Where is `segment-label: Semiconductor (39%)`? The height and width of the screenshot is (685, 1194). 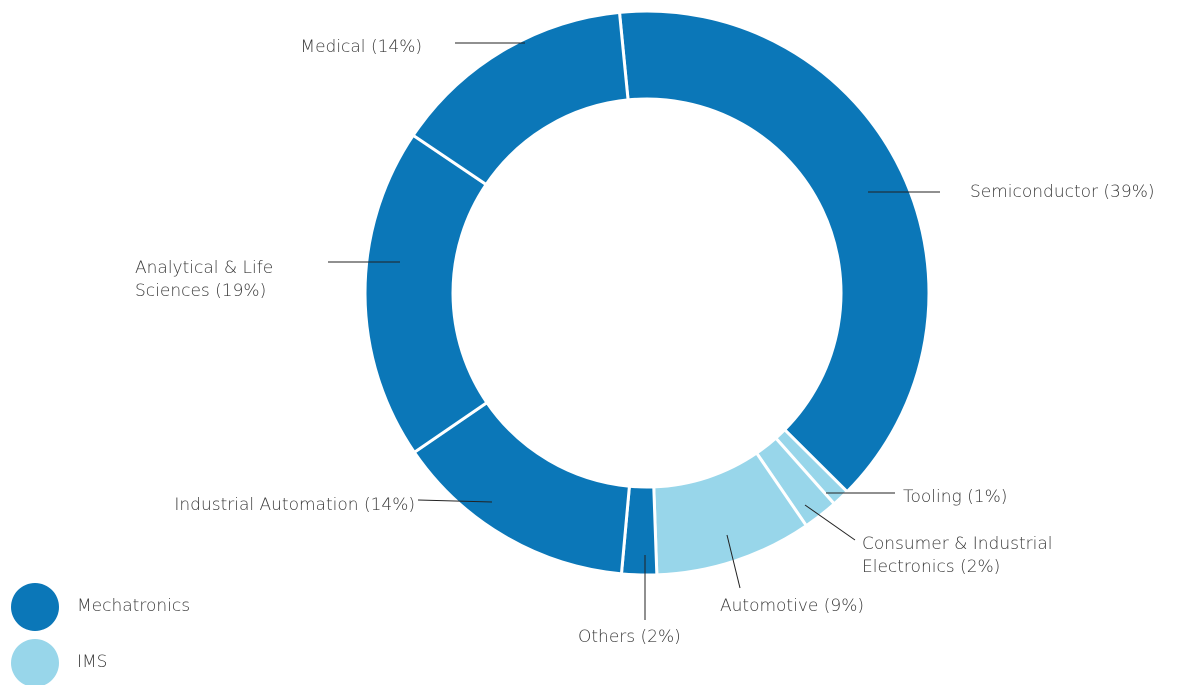
segment-label: Semiconductor (39%) is located at coordinates (1062, 192).